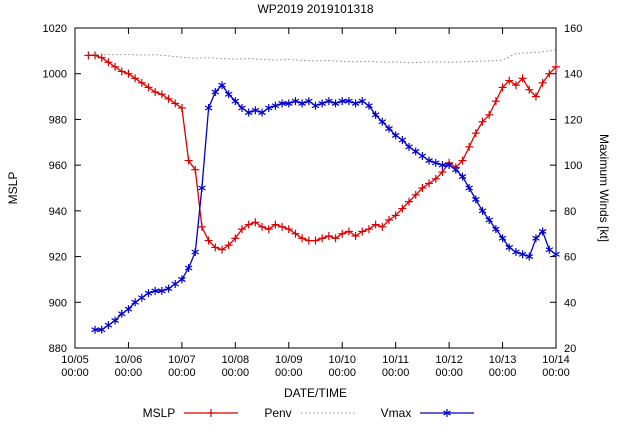  Describe the element at coordinates (342, 360) in the screenshot. I see `x-tick-label: 10/10` at that location.